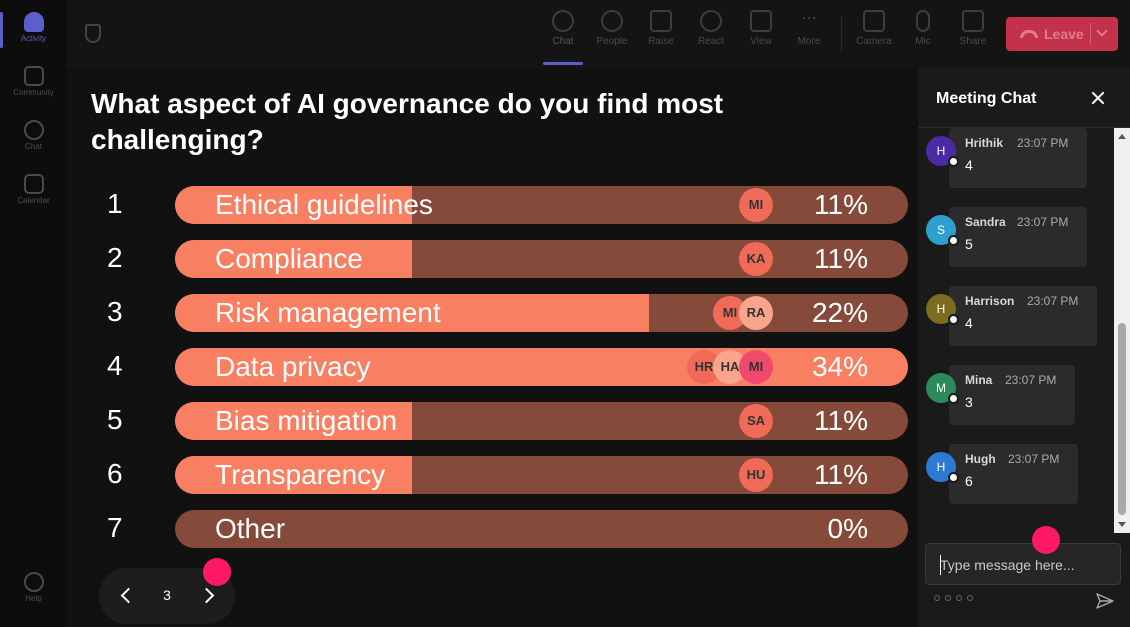 The height and width of the screenshot is (627, 1130). I want to click on camera-icon, so click(874, 21).